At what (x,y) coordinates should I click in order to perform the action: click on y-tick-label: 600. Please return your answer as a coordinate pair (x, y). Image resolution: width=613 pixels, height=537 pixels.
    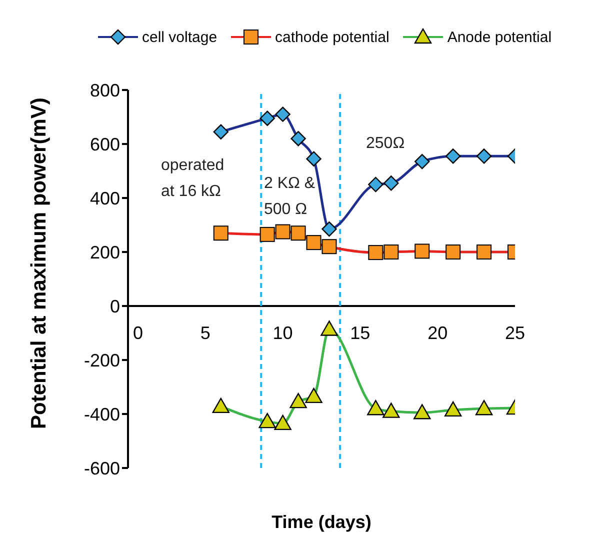
    Looking at the image, I should click on (105, 144).